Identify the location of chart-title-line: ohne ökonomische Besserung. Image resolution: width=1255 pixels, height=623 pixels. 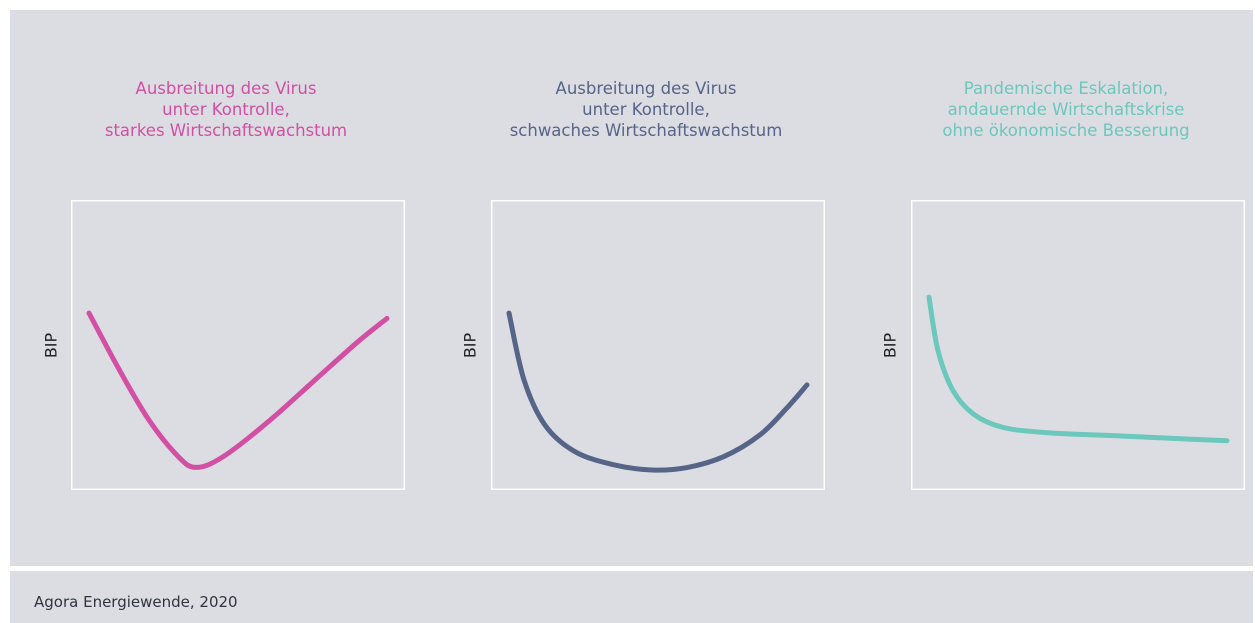
(1066, 130).